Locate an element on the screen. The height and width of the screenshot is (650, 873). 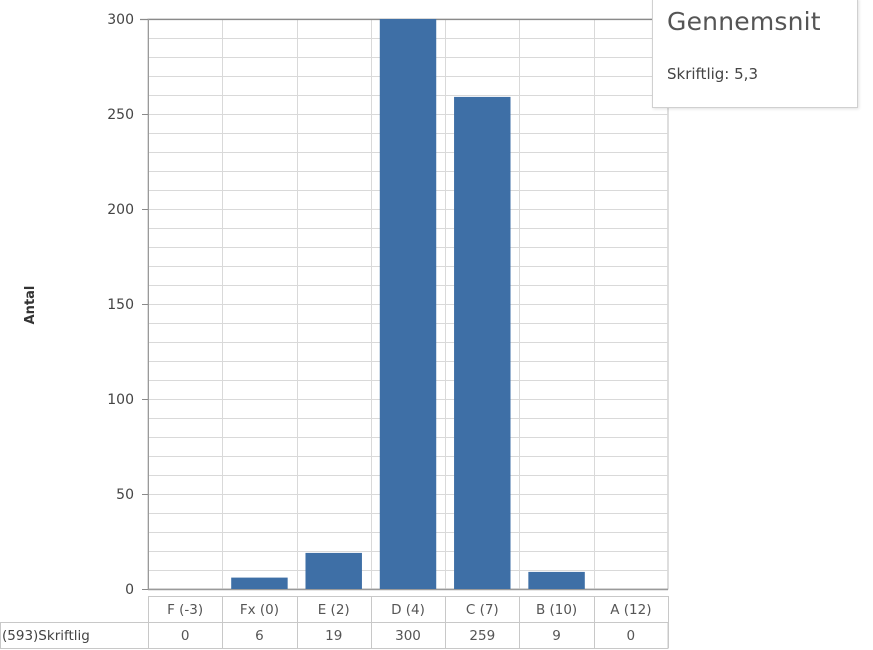
category-label: F (-3) is located at coordinates (185, 610).